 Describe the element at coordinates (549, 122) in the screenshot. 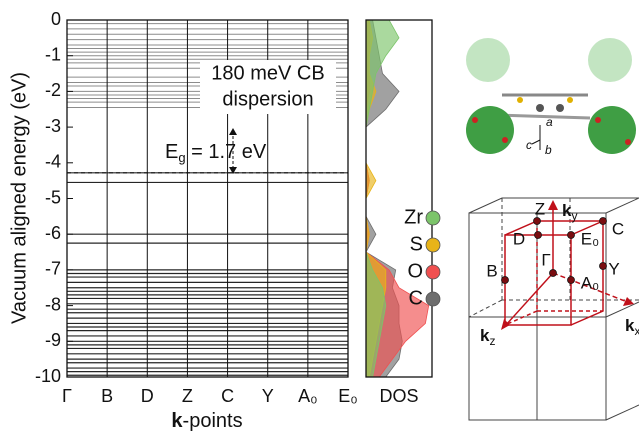

I see `axis-a: a` at that location.